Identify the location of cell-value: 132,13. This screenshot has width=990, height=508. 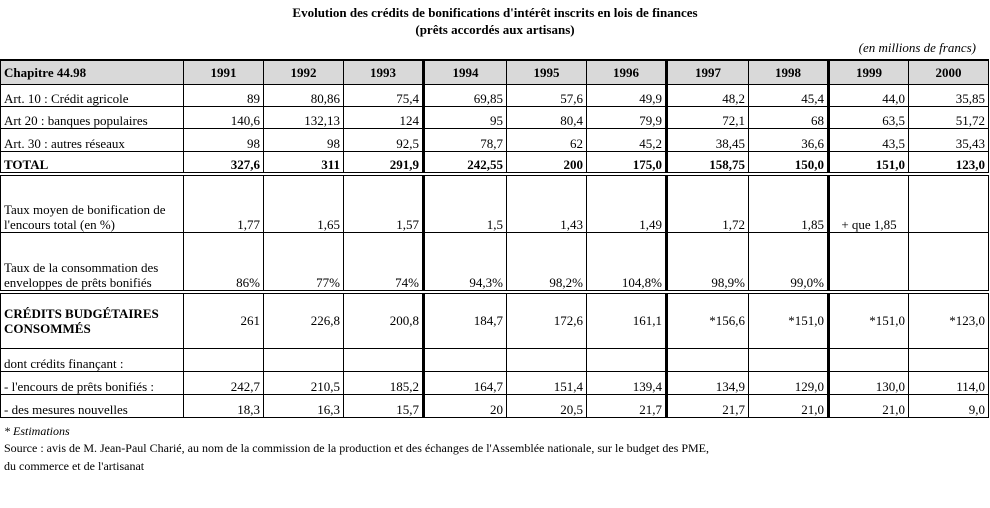
(303, 117).